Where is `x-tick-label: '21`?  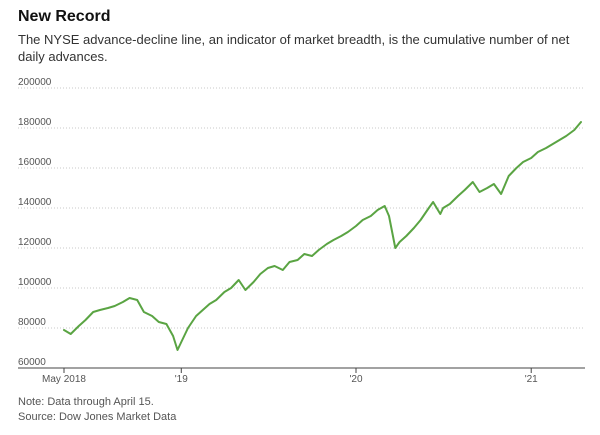 x-tick-label: '21 is located at coordinates (531, 379).